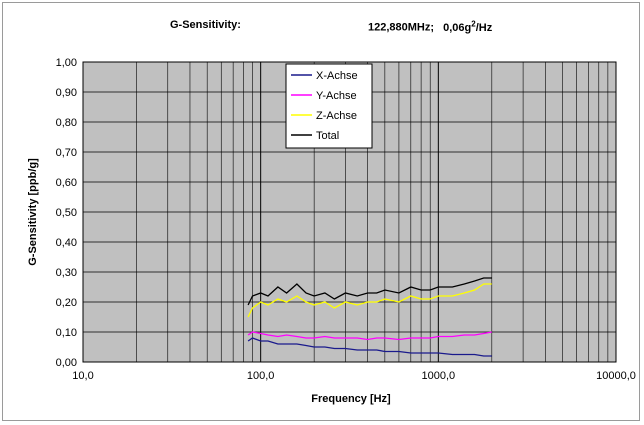 This screenshot has width=644, height=425. Describe the element at coordinates (66, 63) in the screenshot. I see `y-tick-label: 1,00` at that location.